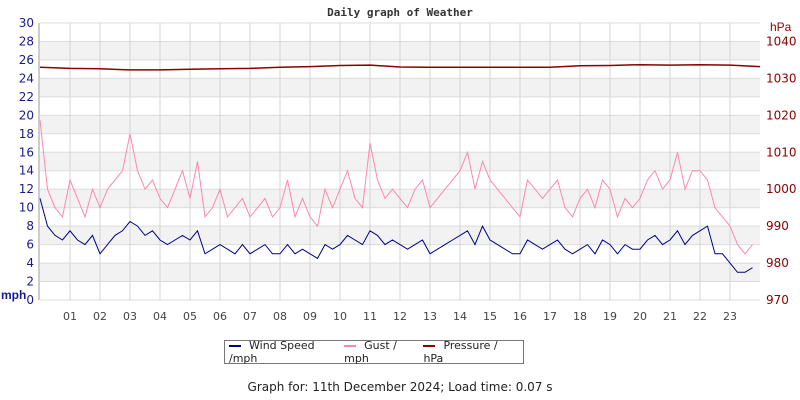 Image resolution: width=800 pixels, height=400 pixels. Describe the element at coordinates (781, 115) in the screenshot. I see `right-tick-label: 1020` at that location.